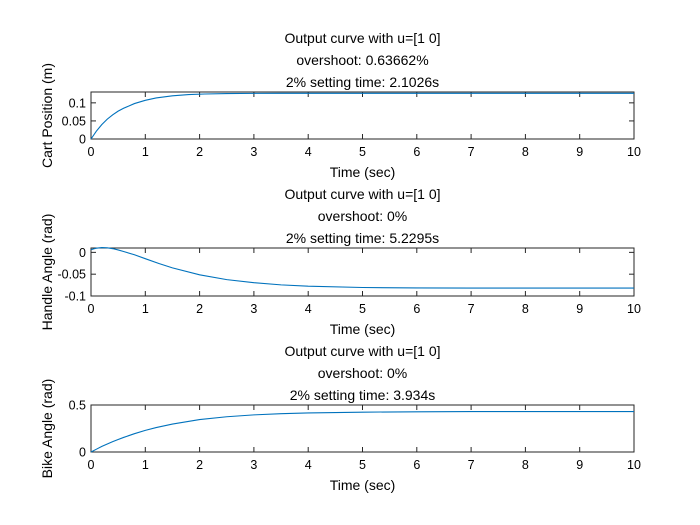 The height and width of the screenshot is (525, 700). Describe the element at coordinates (47, 115) in the screenshot. I see `y-axis-label: Cart Position (m)` at that location.